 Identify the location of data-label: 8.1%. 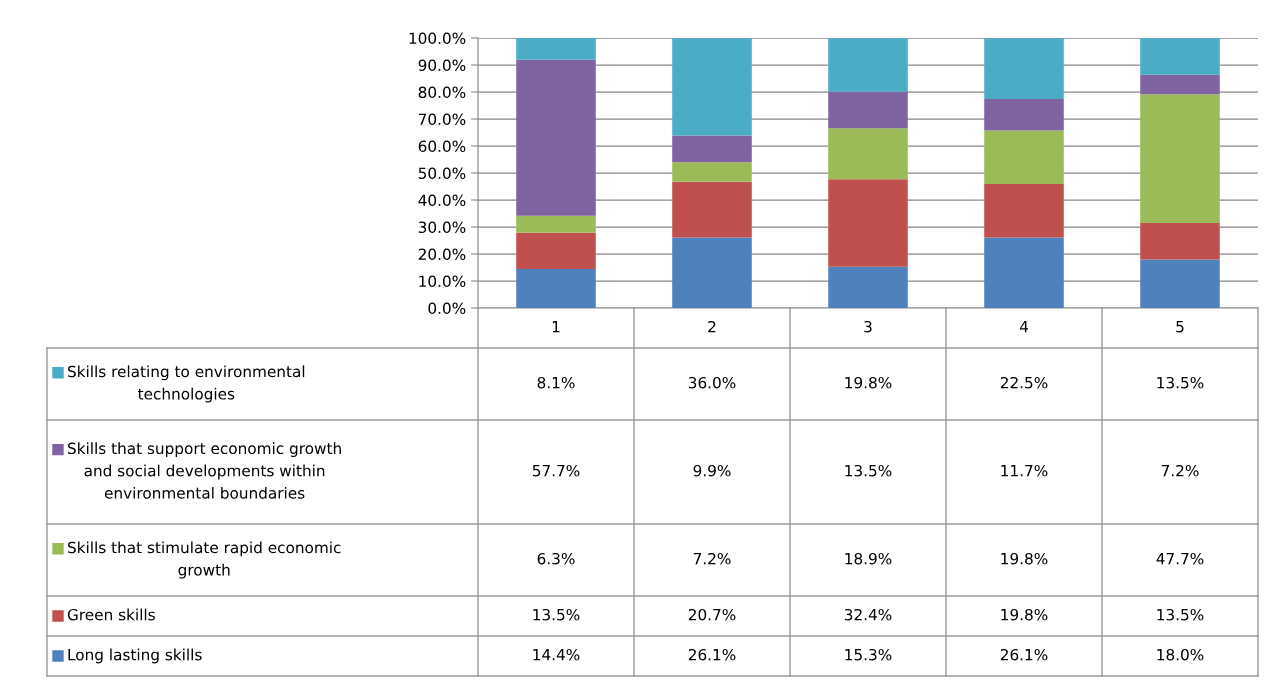
(556, 382).